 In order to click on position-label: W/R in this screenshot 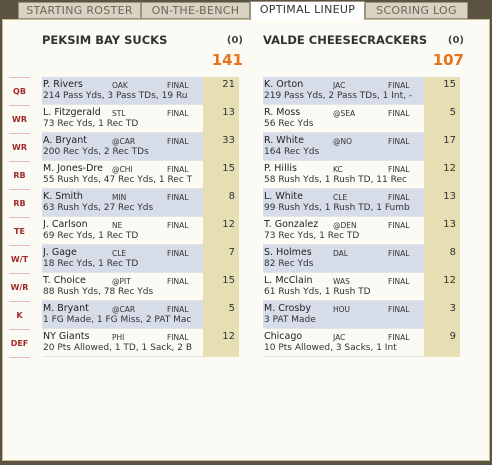, I will do `click(19, 287)`.